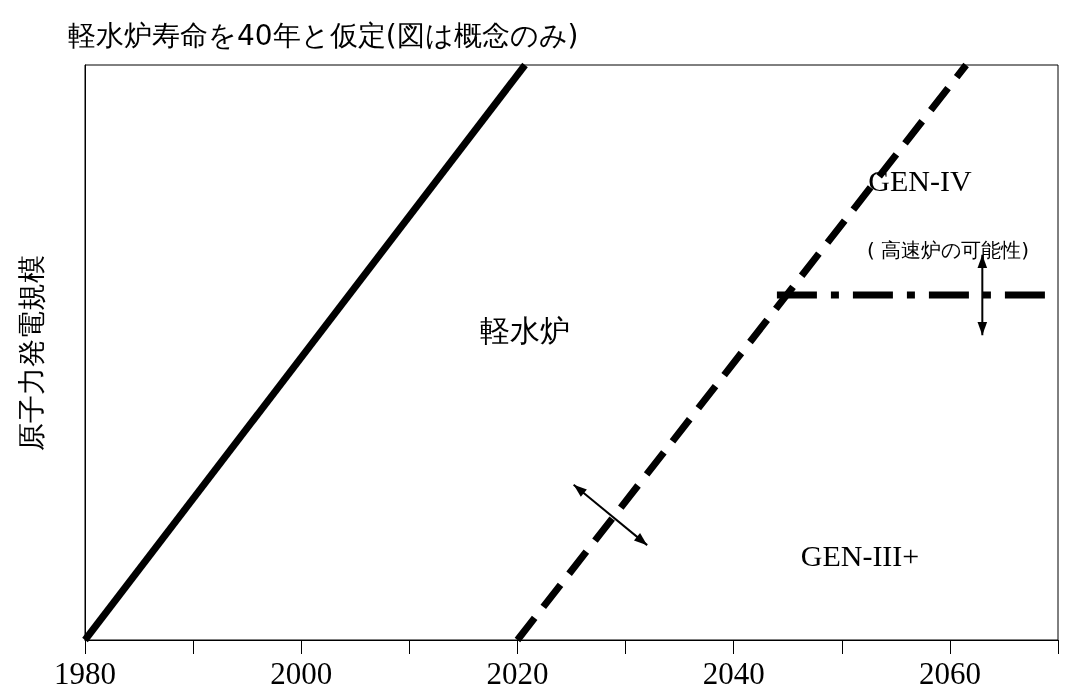 The image size is (1074, 697). I want to click on x-tick-label: 2040, so click(733, 673).